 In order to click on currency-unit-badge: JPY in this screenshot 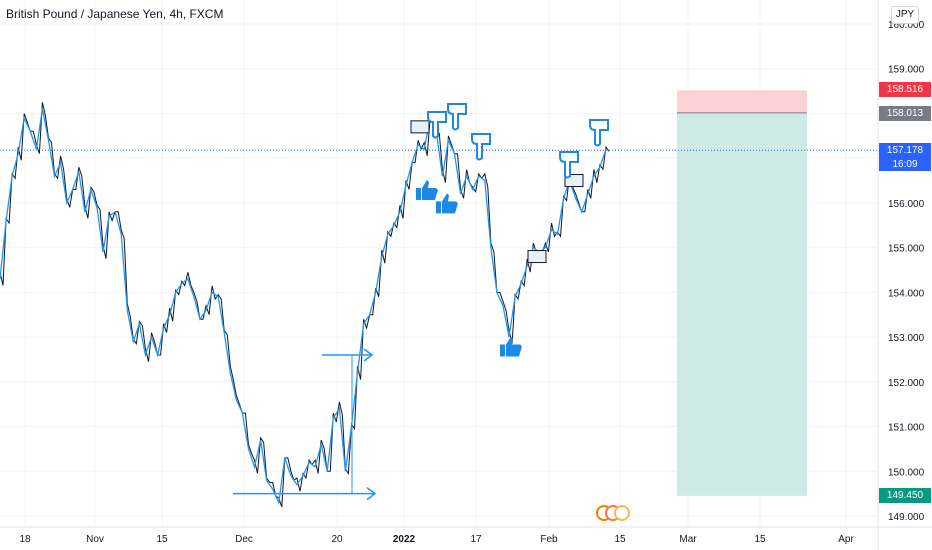, I will do `click(905, 15)`.